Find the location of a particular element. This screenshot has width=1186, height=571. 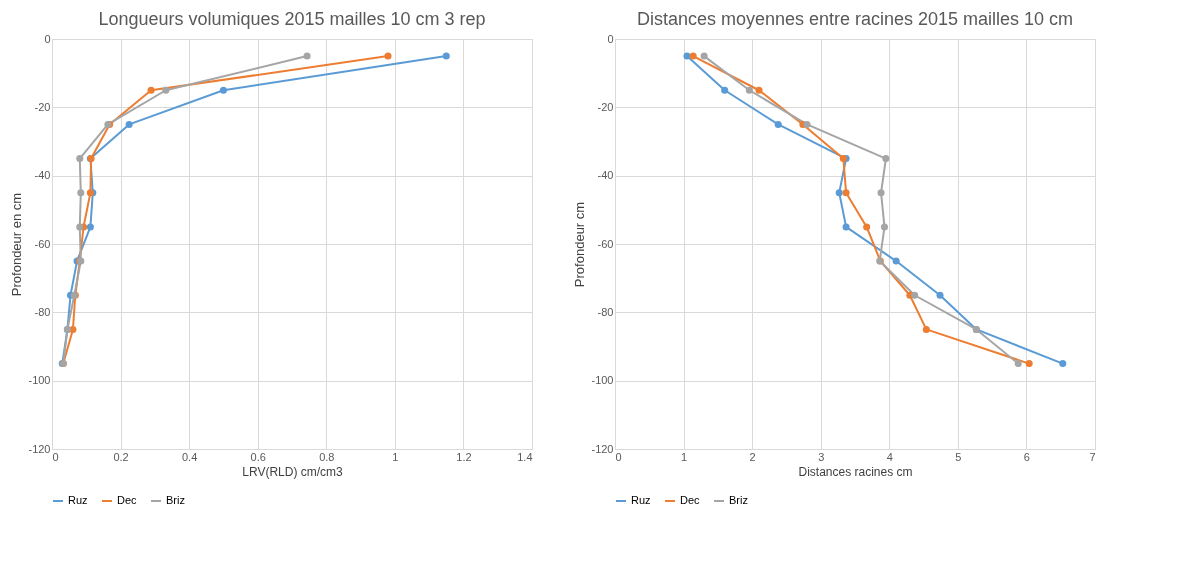

x-tick-label: 2 is located at coordinates (752, 456).